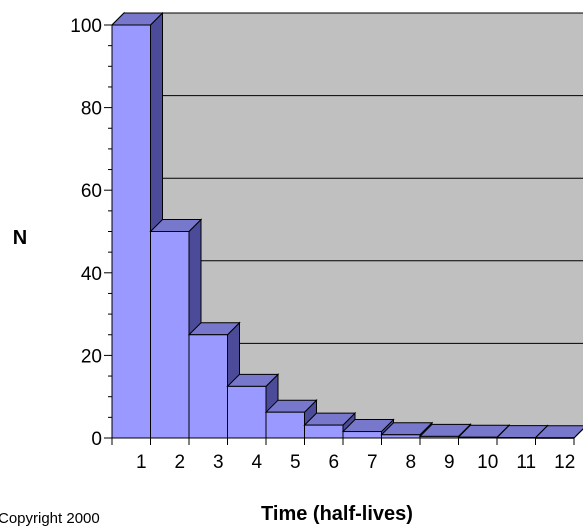 The width and height of the screenshot is (583, 532). I want to click on x-tick-label: 2, so click(179, 462).